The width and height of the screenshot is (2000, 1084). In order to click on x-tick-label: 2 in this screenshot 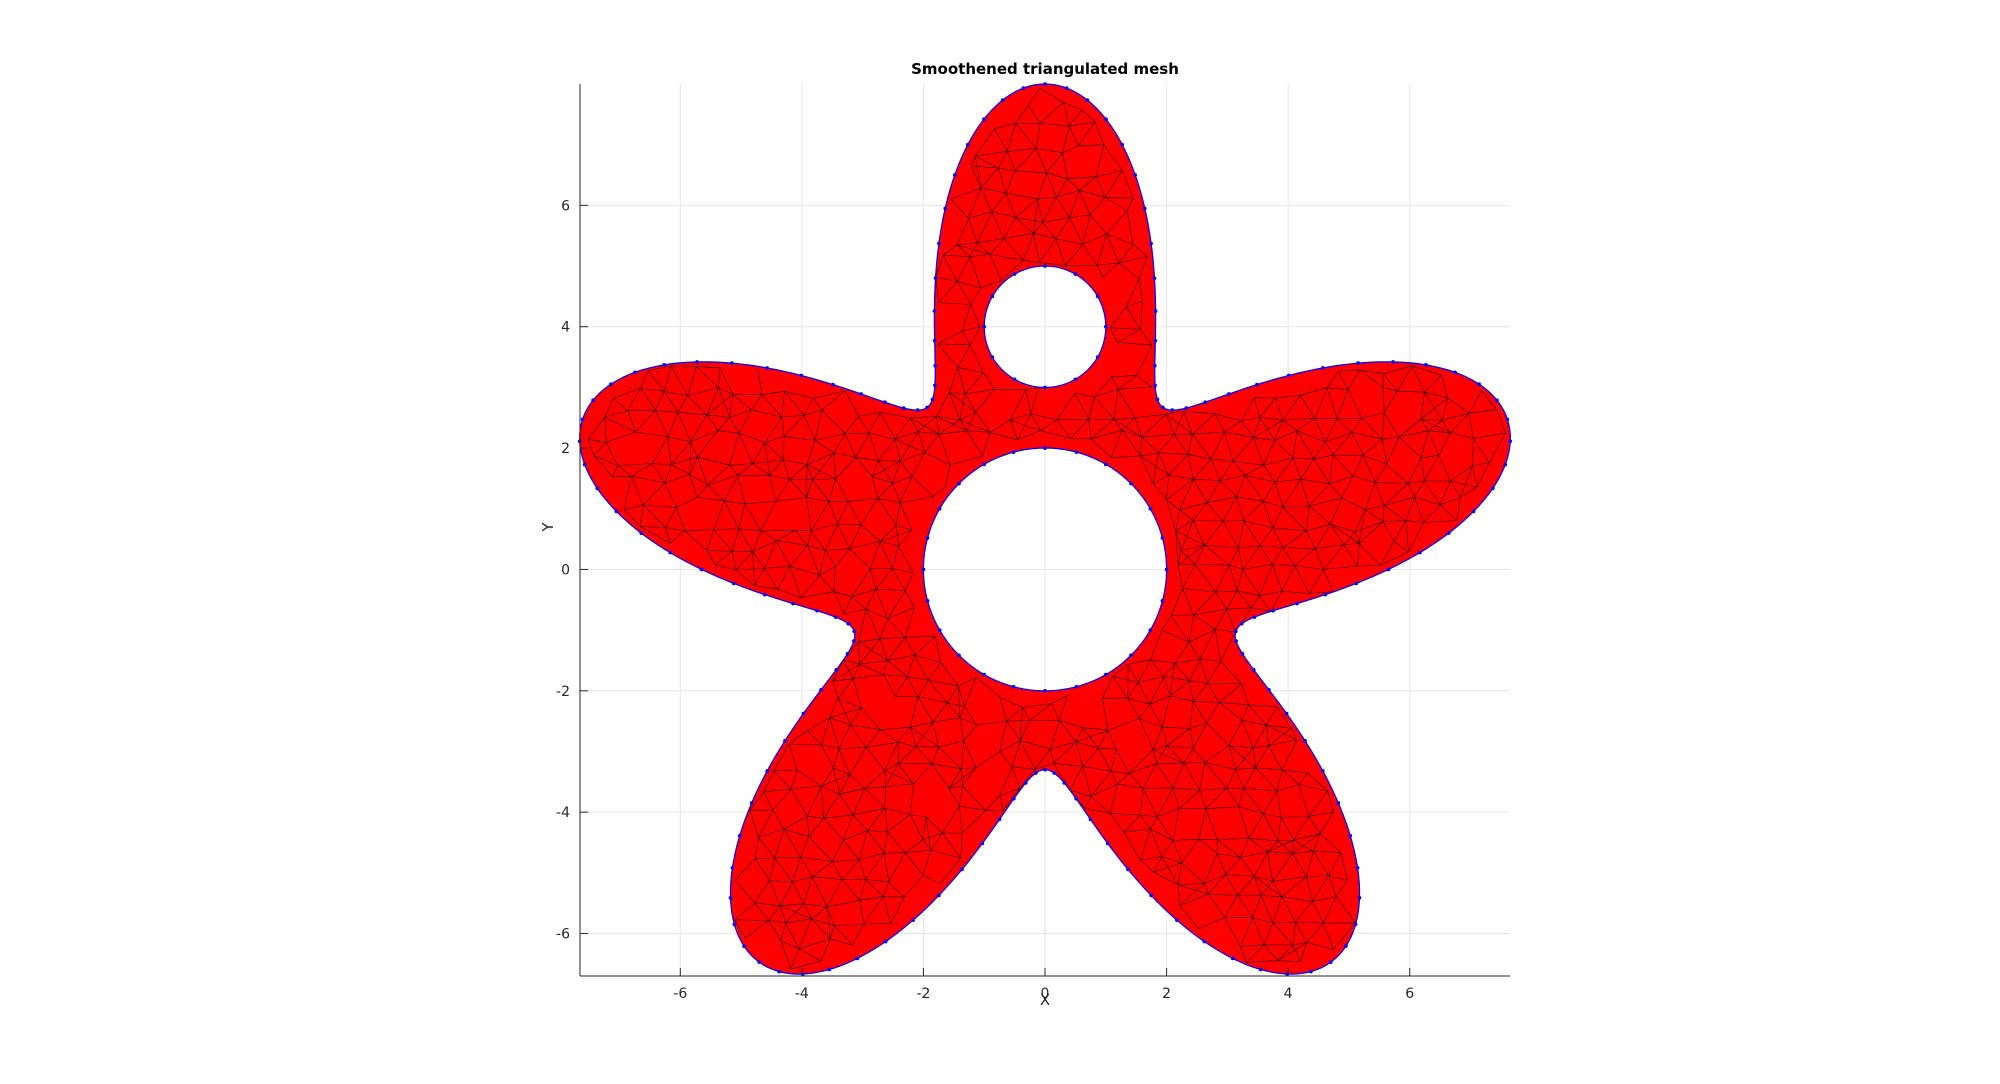, I will do `click(1166, 994)`.